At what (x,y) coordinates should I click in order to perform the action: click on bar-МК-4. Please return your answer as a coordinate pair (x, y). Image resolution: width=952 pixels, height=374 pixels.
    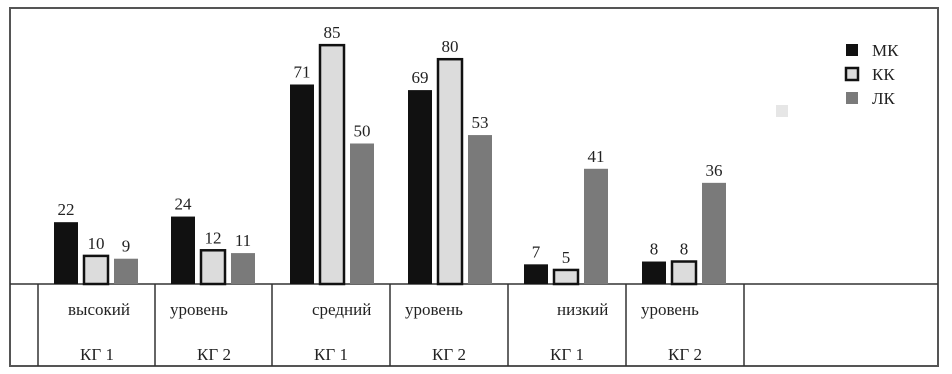
    Looking at the image, I should click on (536, 274).